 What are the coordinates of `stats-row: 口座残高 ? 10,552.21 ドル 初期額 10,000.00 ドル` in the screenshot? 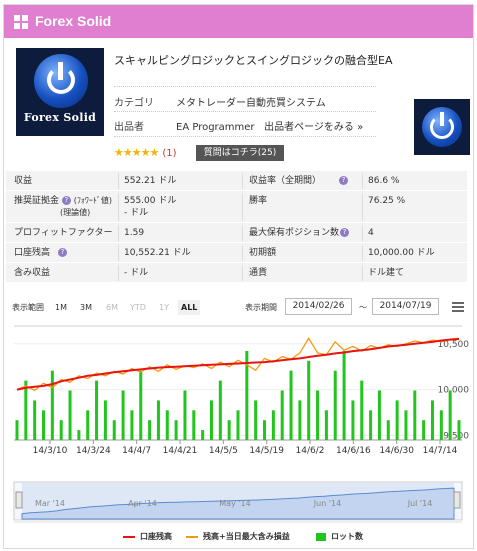 It's located at (236, 253).